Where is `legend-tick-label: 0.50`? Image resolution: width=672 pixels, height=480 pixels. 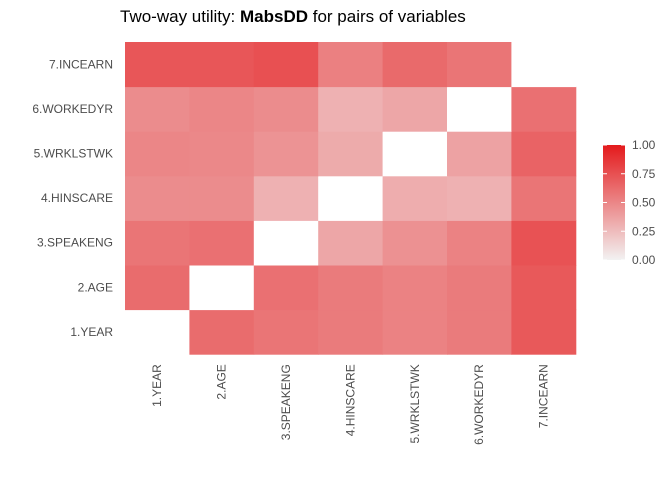 legend-tick-label: 0.50 is located at coordinates (644, 203).